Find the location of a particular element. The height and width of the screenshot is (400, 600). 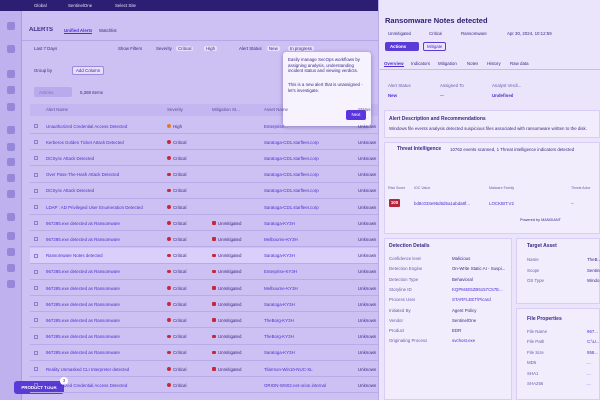

mitigate-button: Mitigate is located at coordinates (434, 46).